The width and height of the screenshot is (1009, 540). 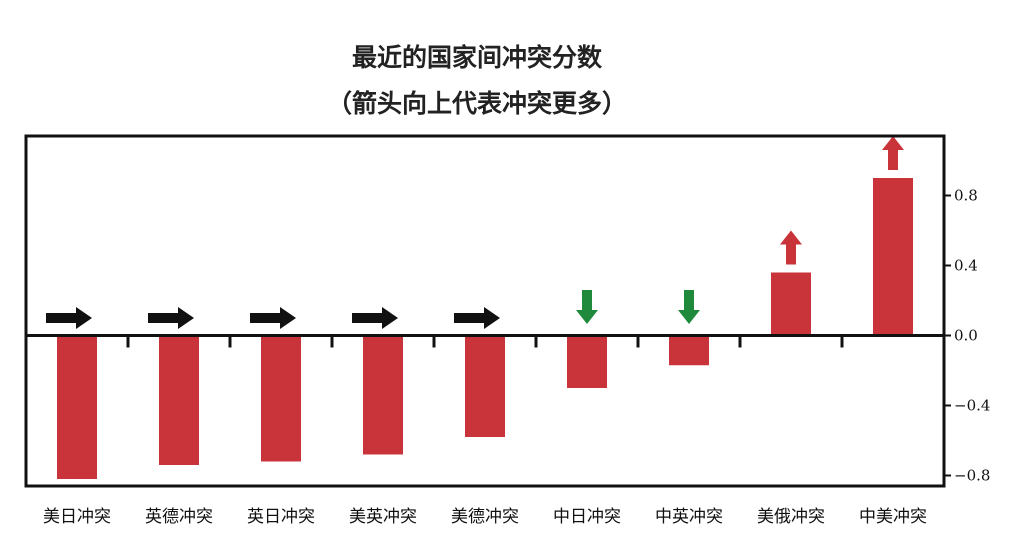 What do you see at coordinates (966, 266) in the screenshot?
I see `y-tick-label: 0.4` at bounding box center [966, 266].